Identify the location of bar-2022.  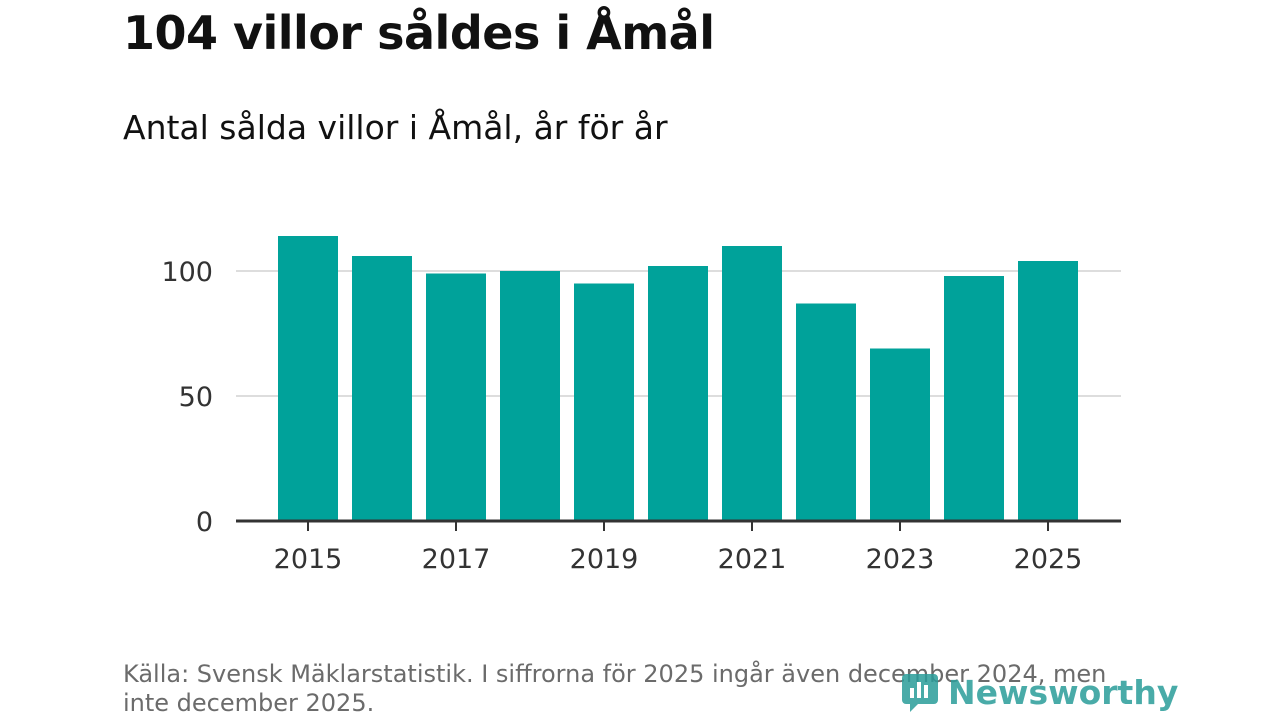
(826, 412).